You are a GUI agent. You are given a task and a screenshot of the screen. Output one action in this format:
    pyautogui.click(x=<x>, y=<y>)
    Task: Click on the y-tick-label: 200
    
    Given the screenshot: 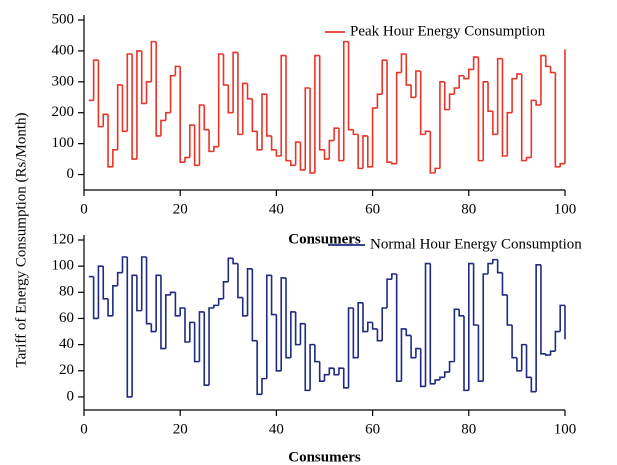 What is the action you would take?
    pyautogui.click(x=63, y=112)
    